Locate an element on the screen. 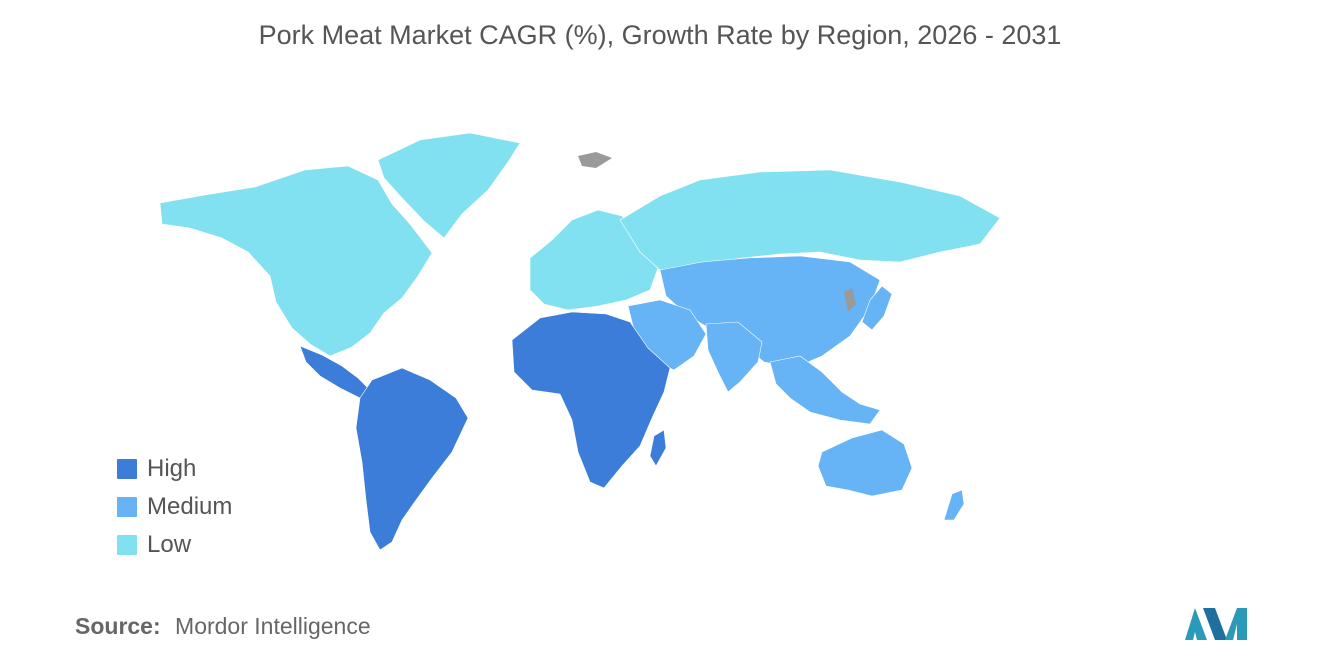 Image resolution: width=1320 pixels, height=665 pixels. region-south-america is located at coordinates (412, 459).